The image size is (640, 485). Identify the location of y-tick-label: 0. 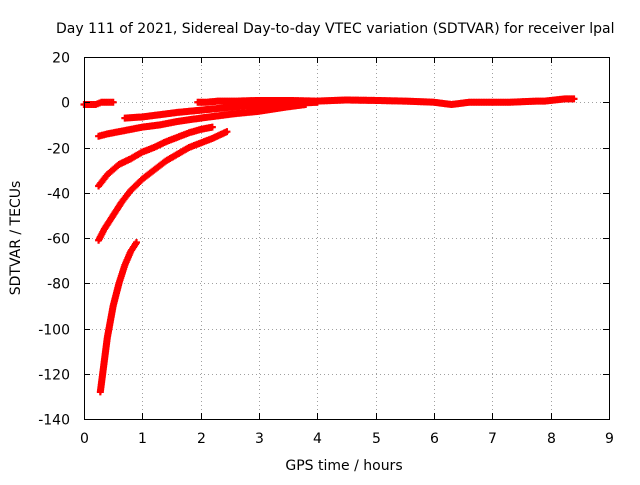
(65, 104).